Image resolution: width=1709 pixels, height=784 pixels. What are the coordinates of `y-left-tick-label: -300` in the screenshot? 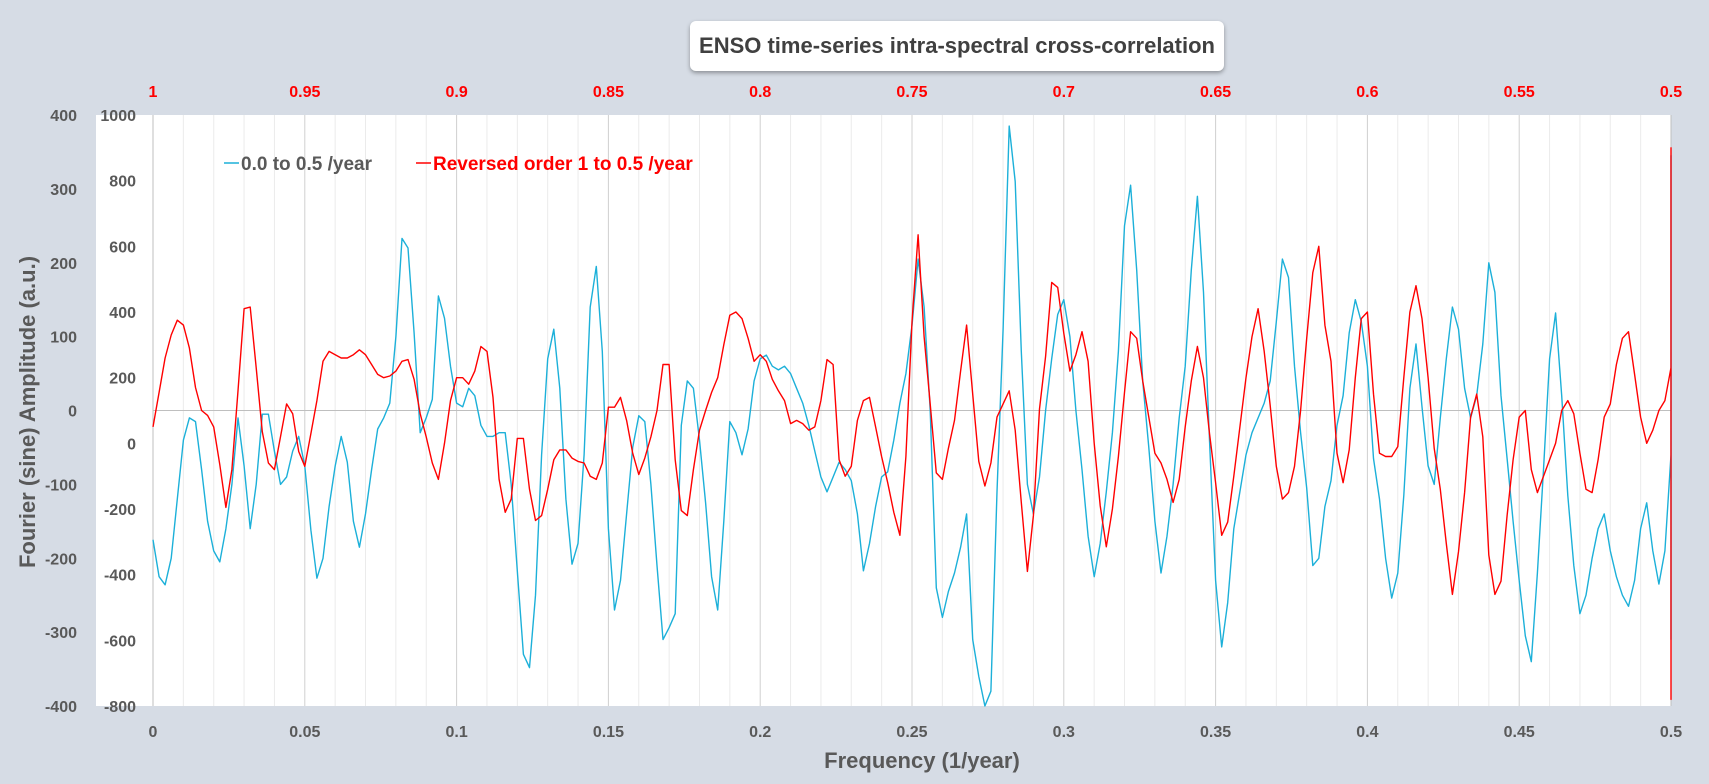 It's located at (61, 633).